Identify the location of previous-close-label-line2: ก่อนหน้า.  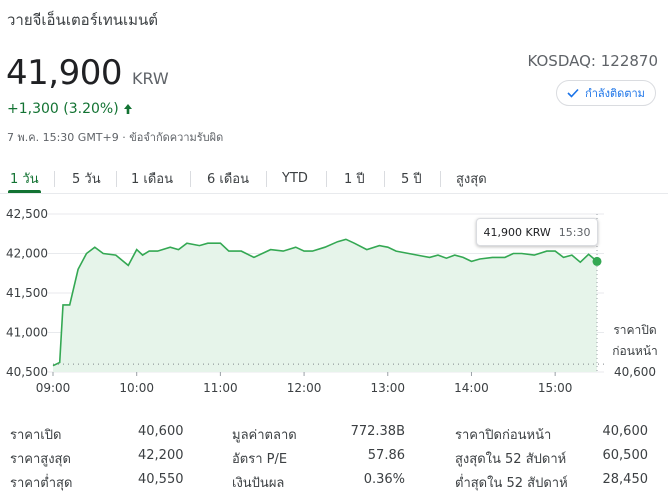
(635, 351).